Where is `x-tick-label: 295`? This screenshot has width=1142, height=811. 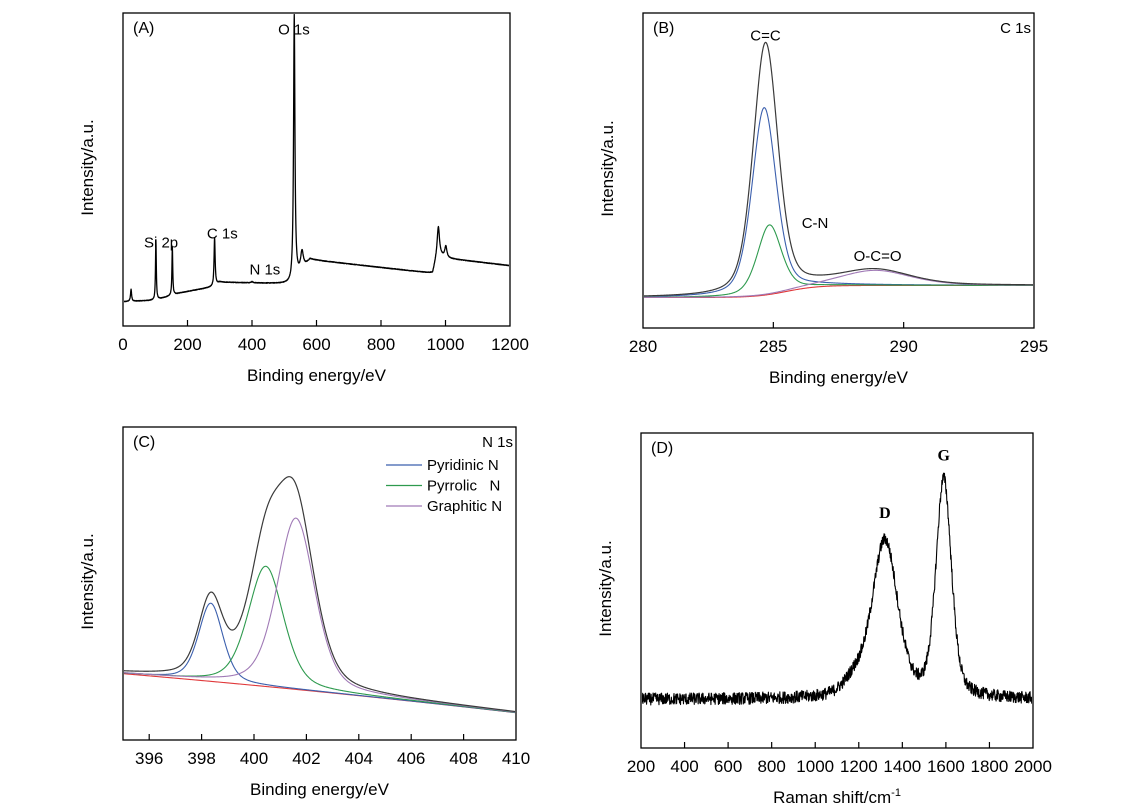 x-tick-label: 295 is located at coordinates (1034, 346).